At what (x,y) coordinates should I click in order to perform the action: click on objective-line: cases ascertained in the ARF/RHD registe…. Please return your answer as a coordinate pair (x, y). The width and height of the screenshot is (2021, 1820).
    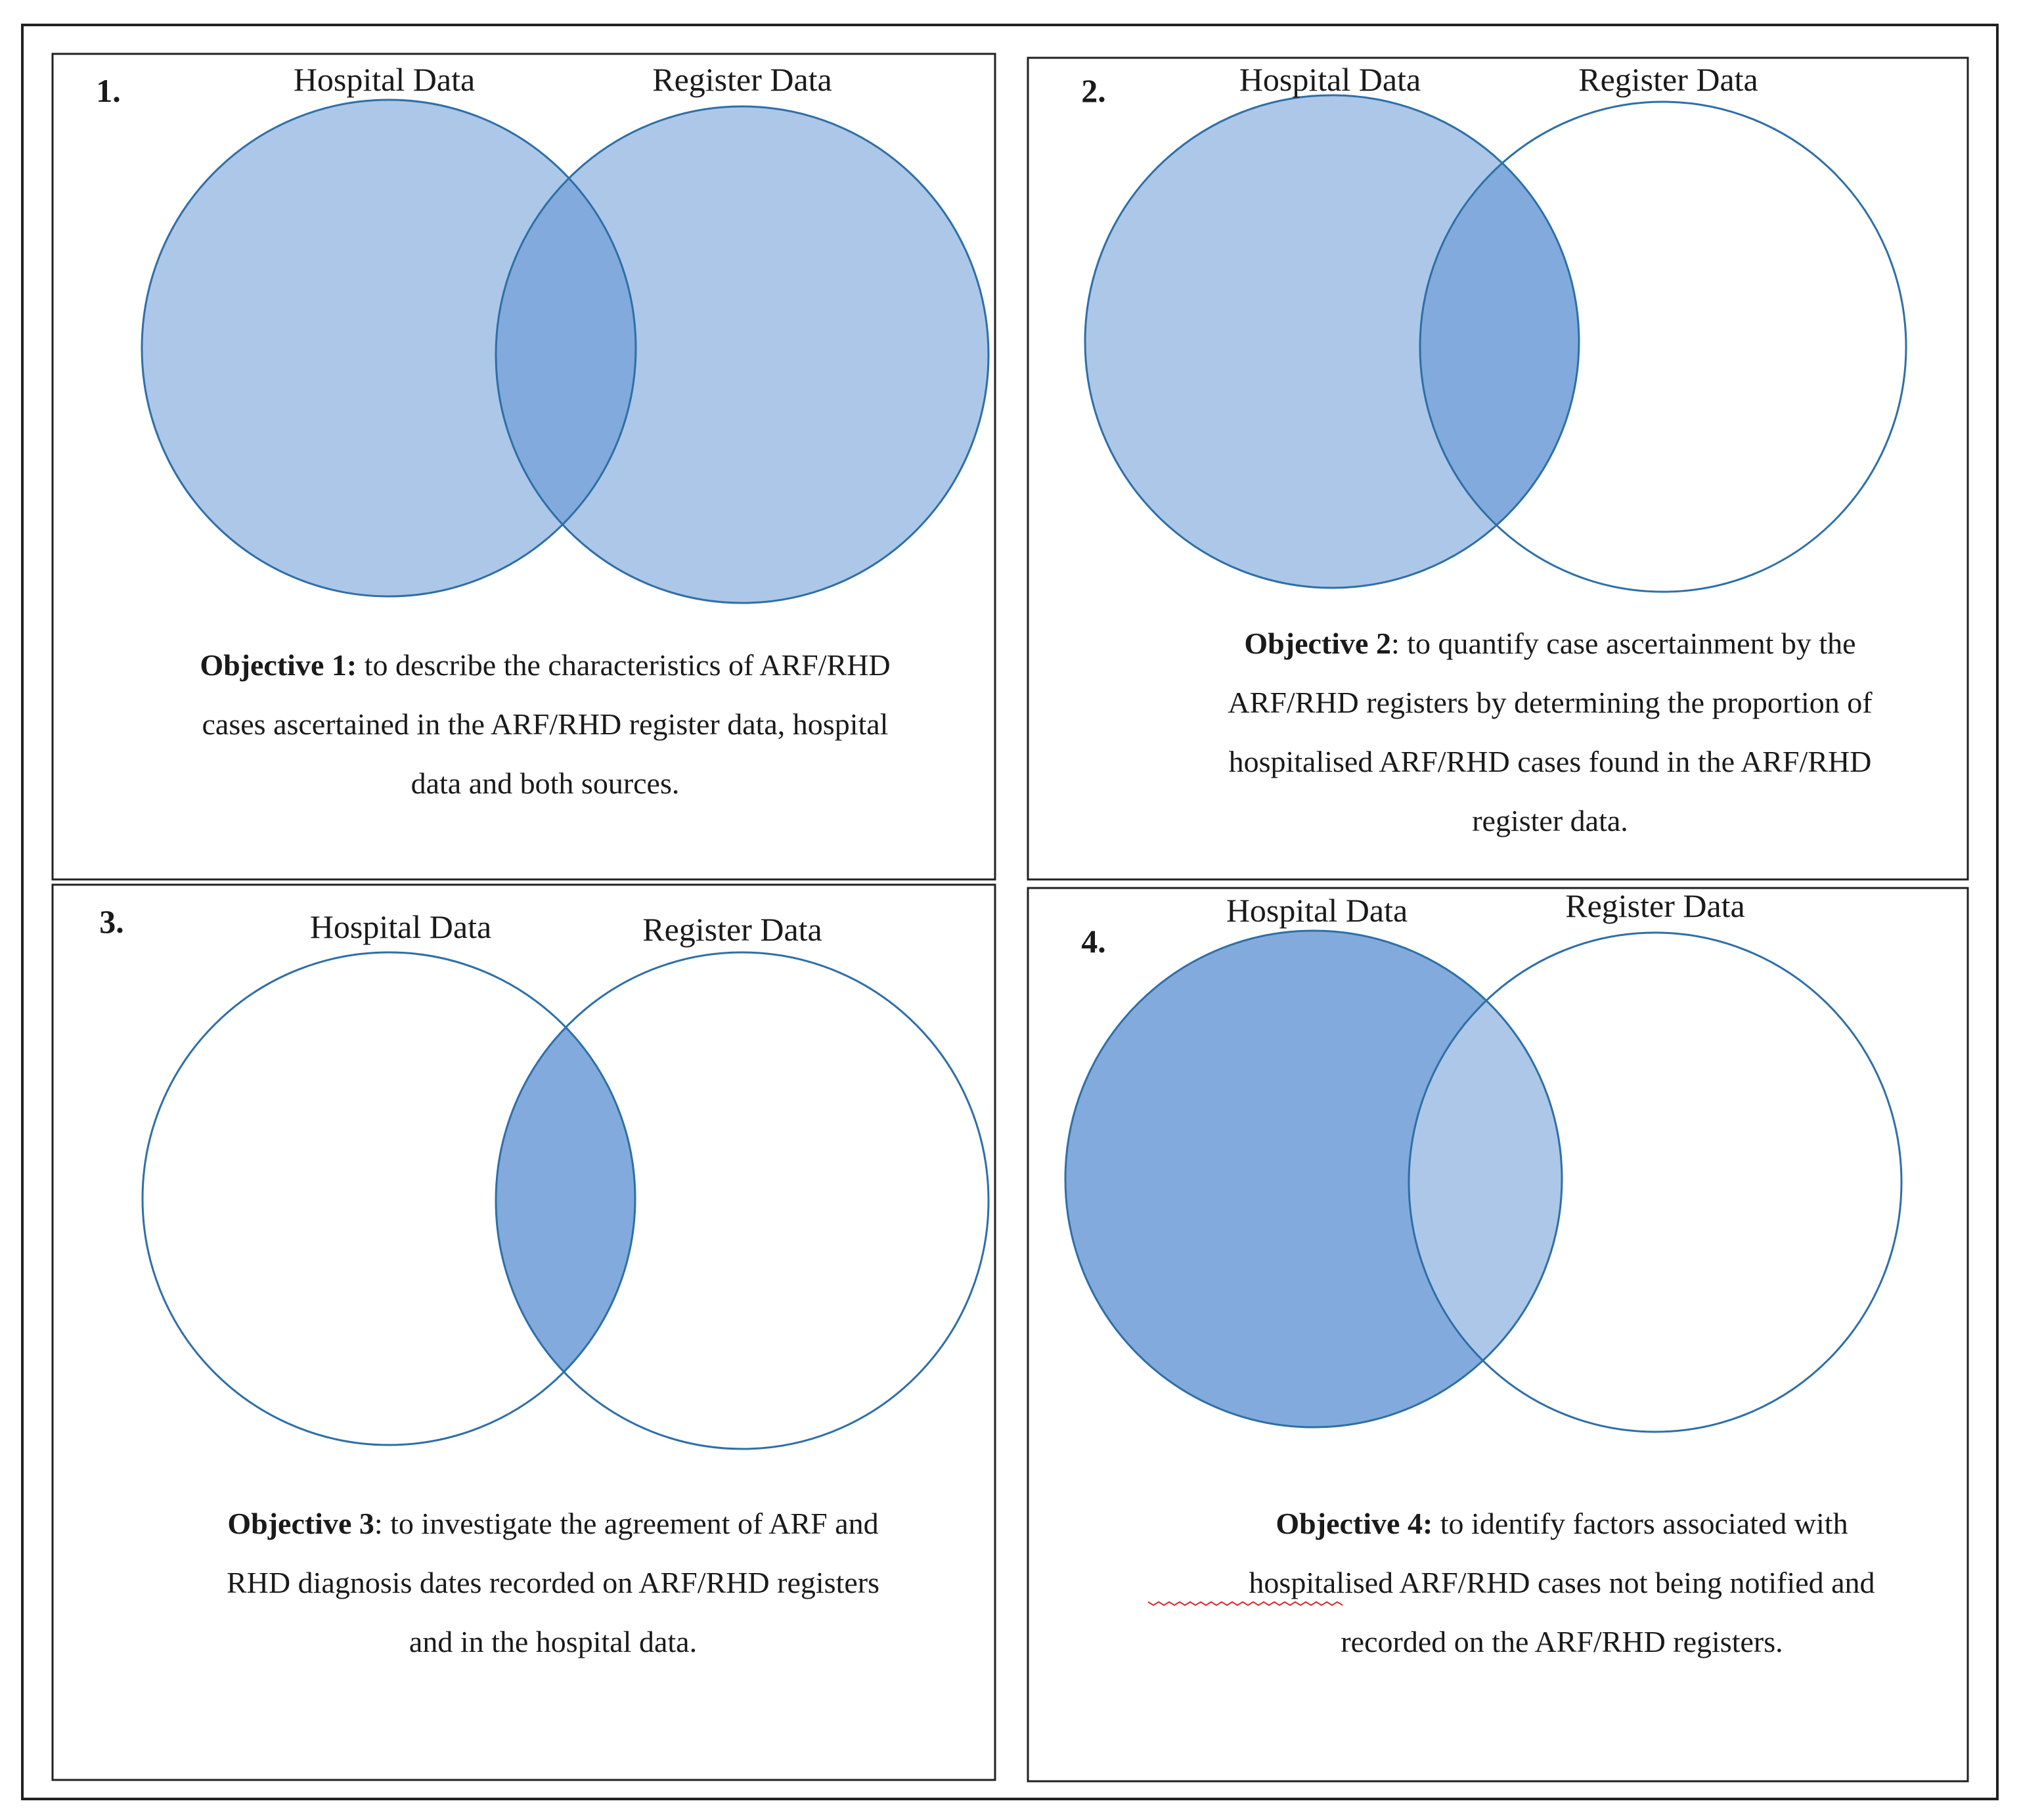
    Looking at the image, I should click on (545, 724).